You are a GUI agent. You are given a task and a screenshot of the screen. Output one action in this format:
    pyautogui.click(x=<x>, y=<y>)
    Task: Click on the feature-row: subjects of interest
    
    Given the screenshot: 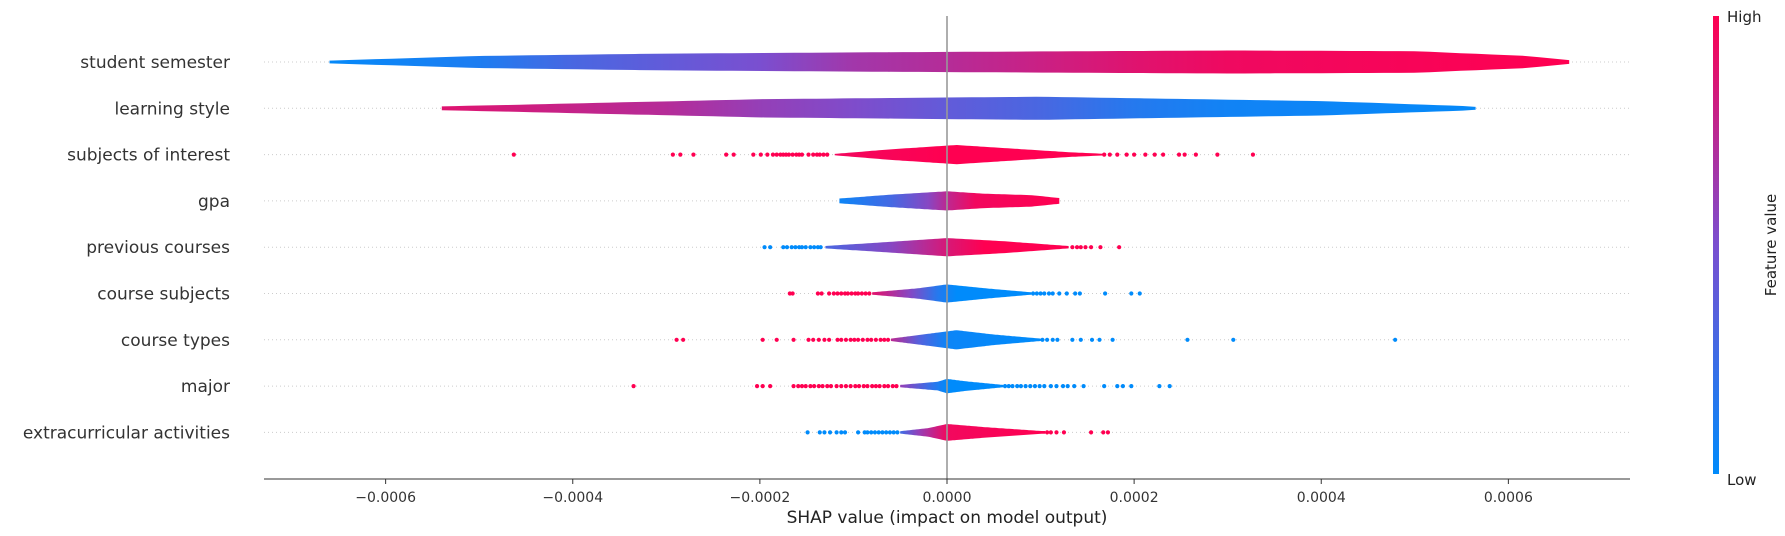 What is the action you would take?
    pyautogui.click(x=848, y=155)
    